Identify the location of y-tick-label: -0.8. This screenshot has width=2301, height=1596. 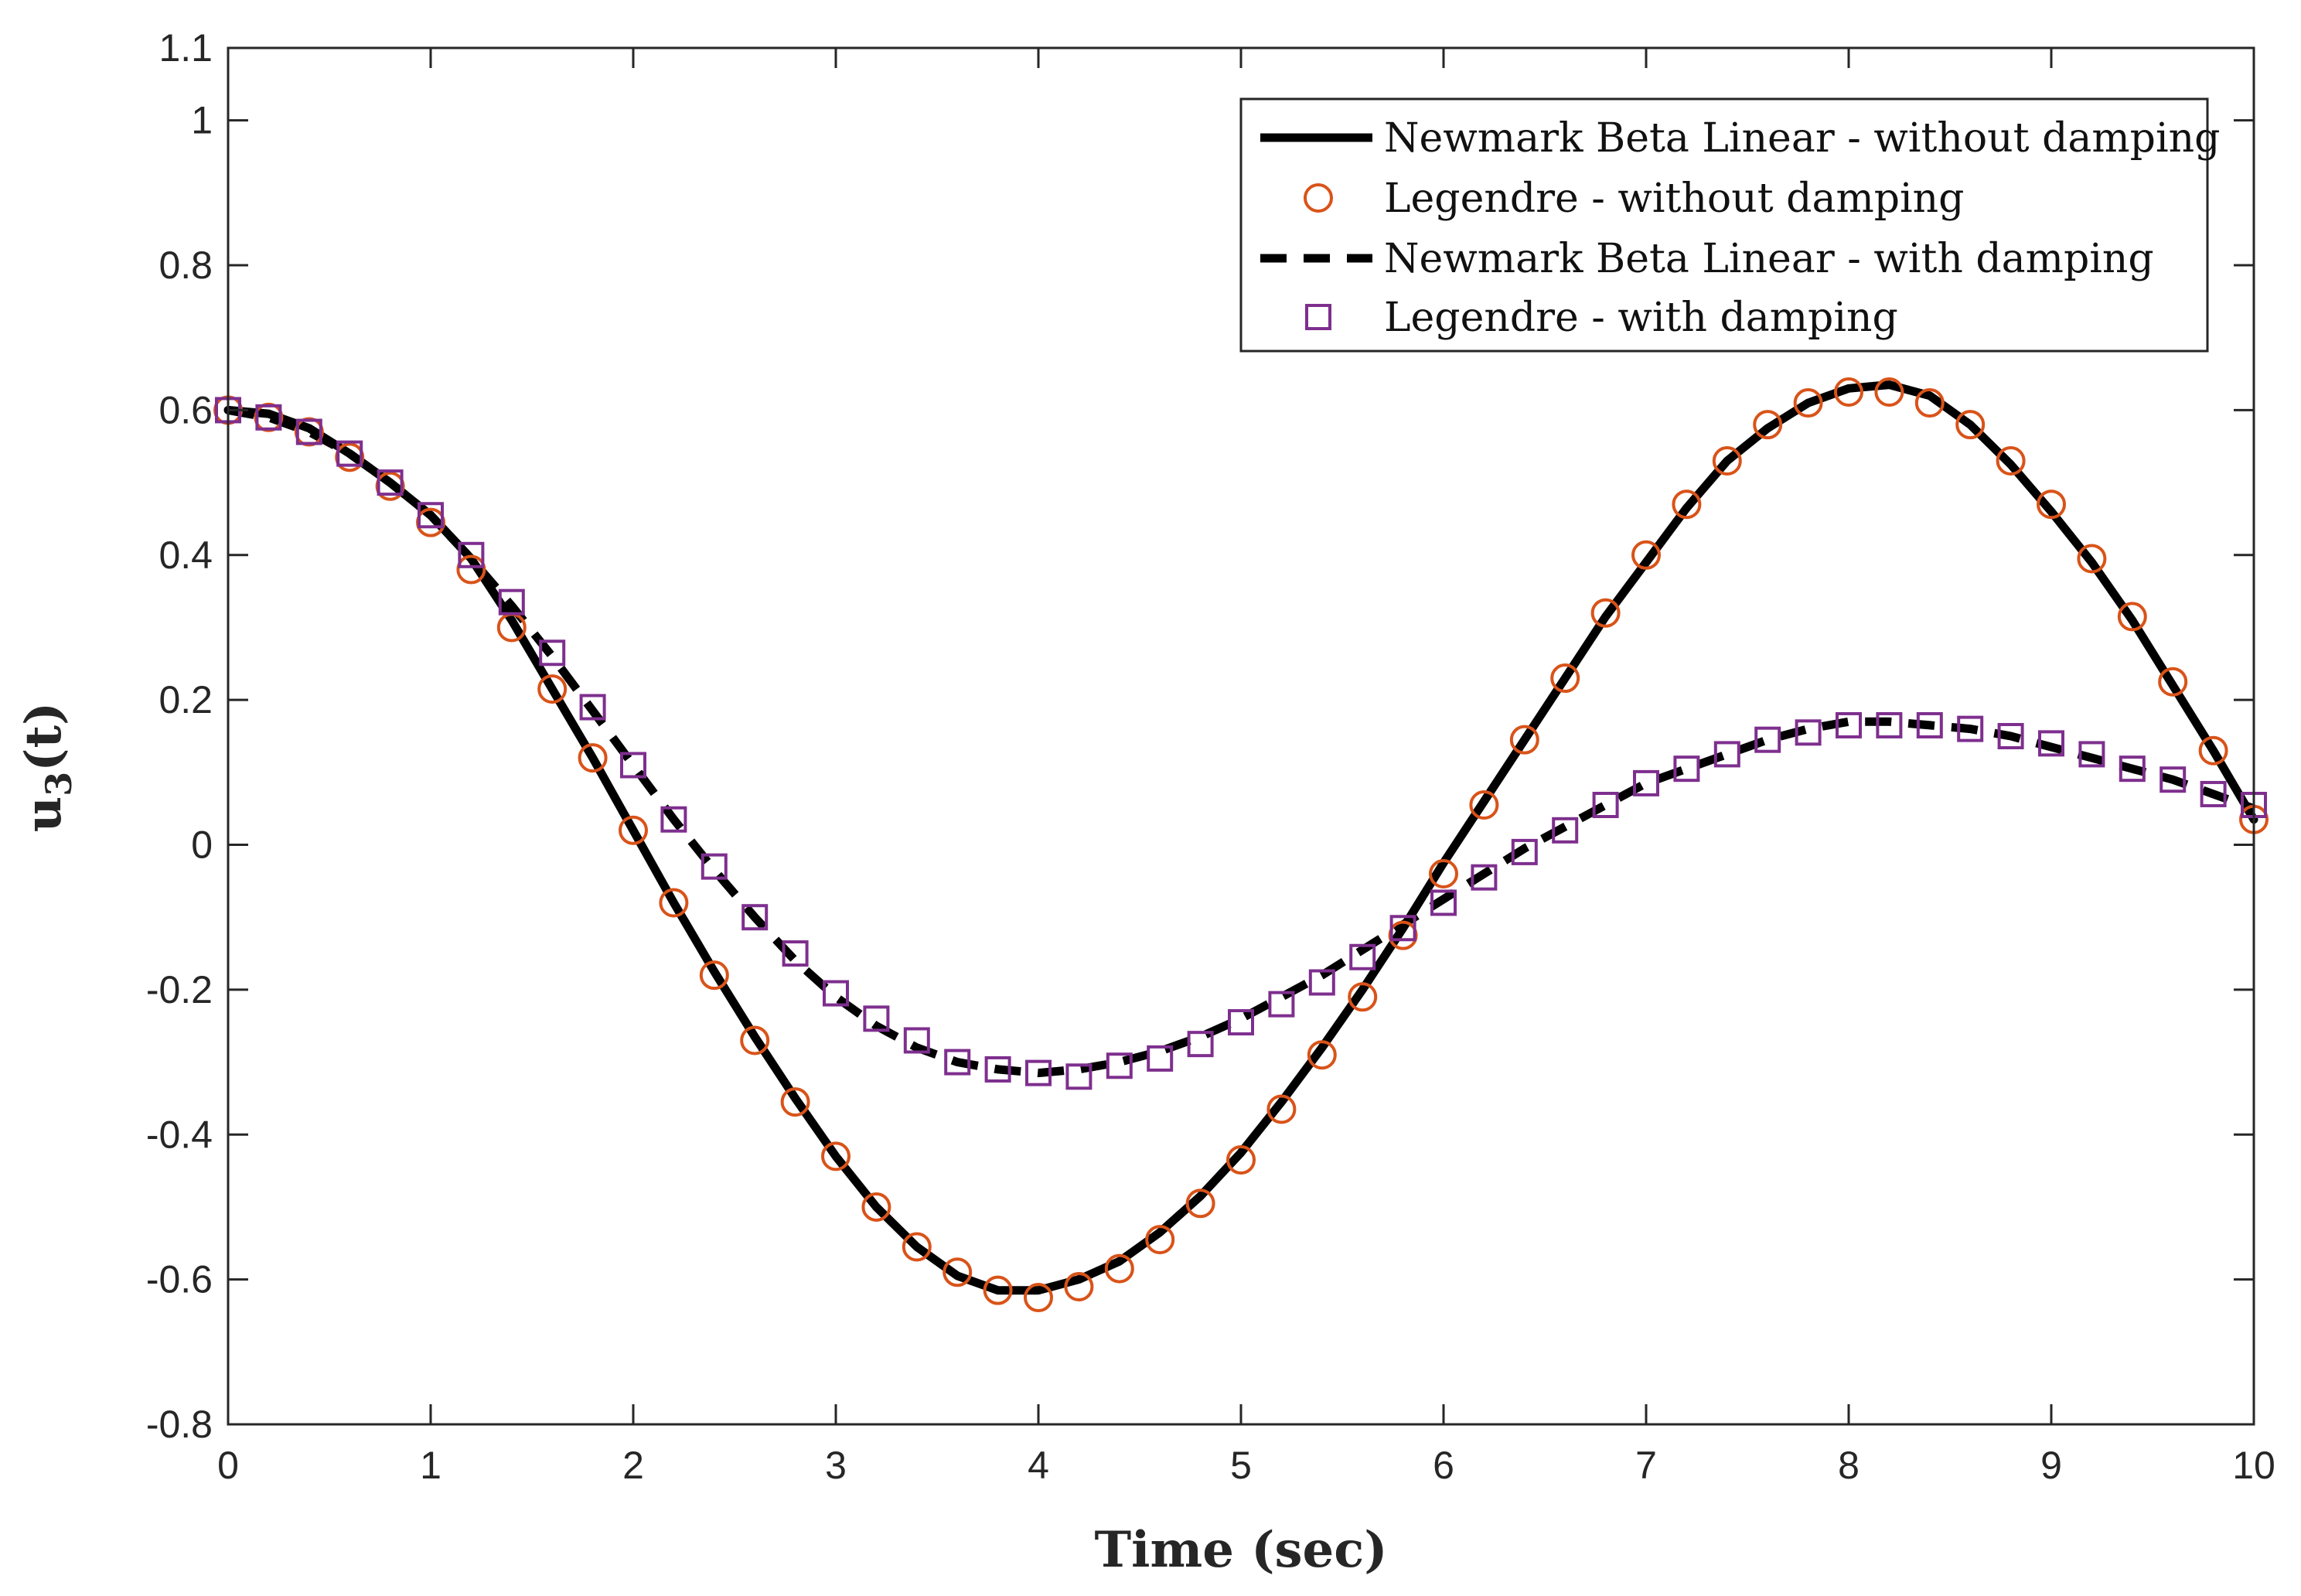
(179, 1424).